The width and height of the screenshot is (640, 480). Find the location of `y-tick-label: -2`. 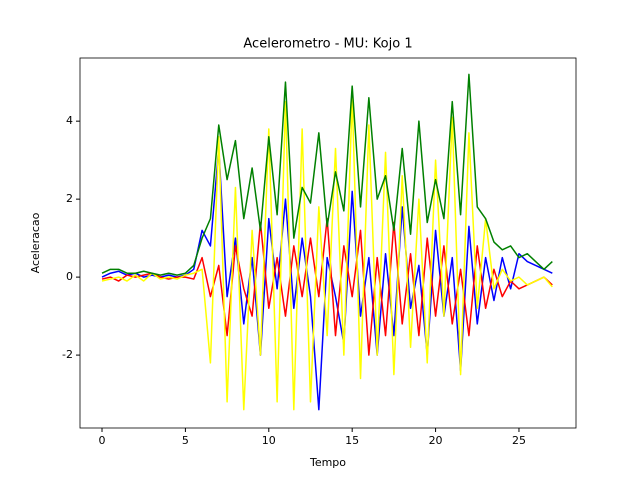

y-tick-label: -2 is located at coordinates (67, 354).